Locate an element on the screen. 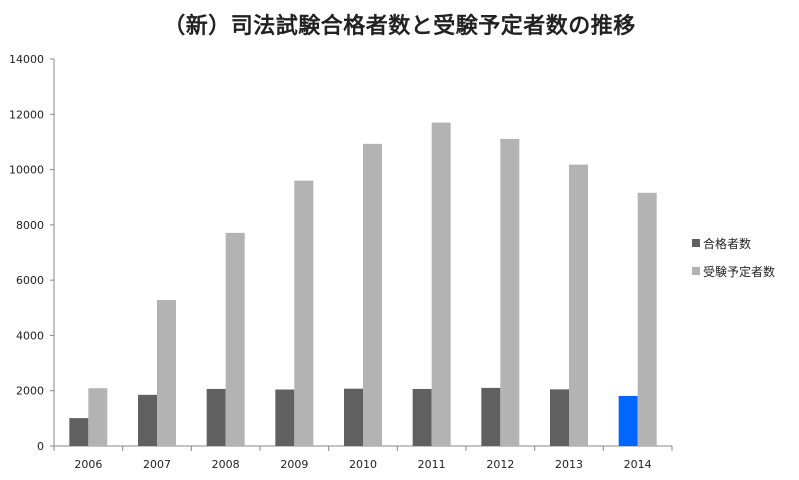 The image size is (799, 480). x-tick-label: 2007 is located at coordinates (157, 464).